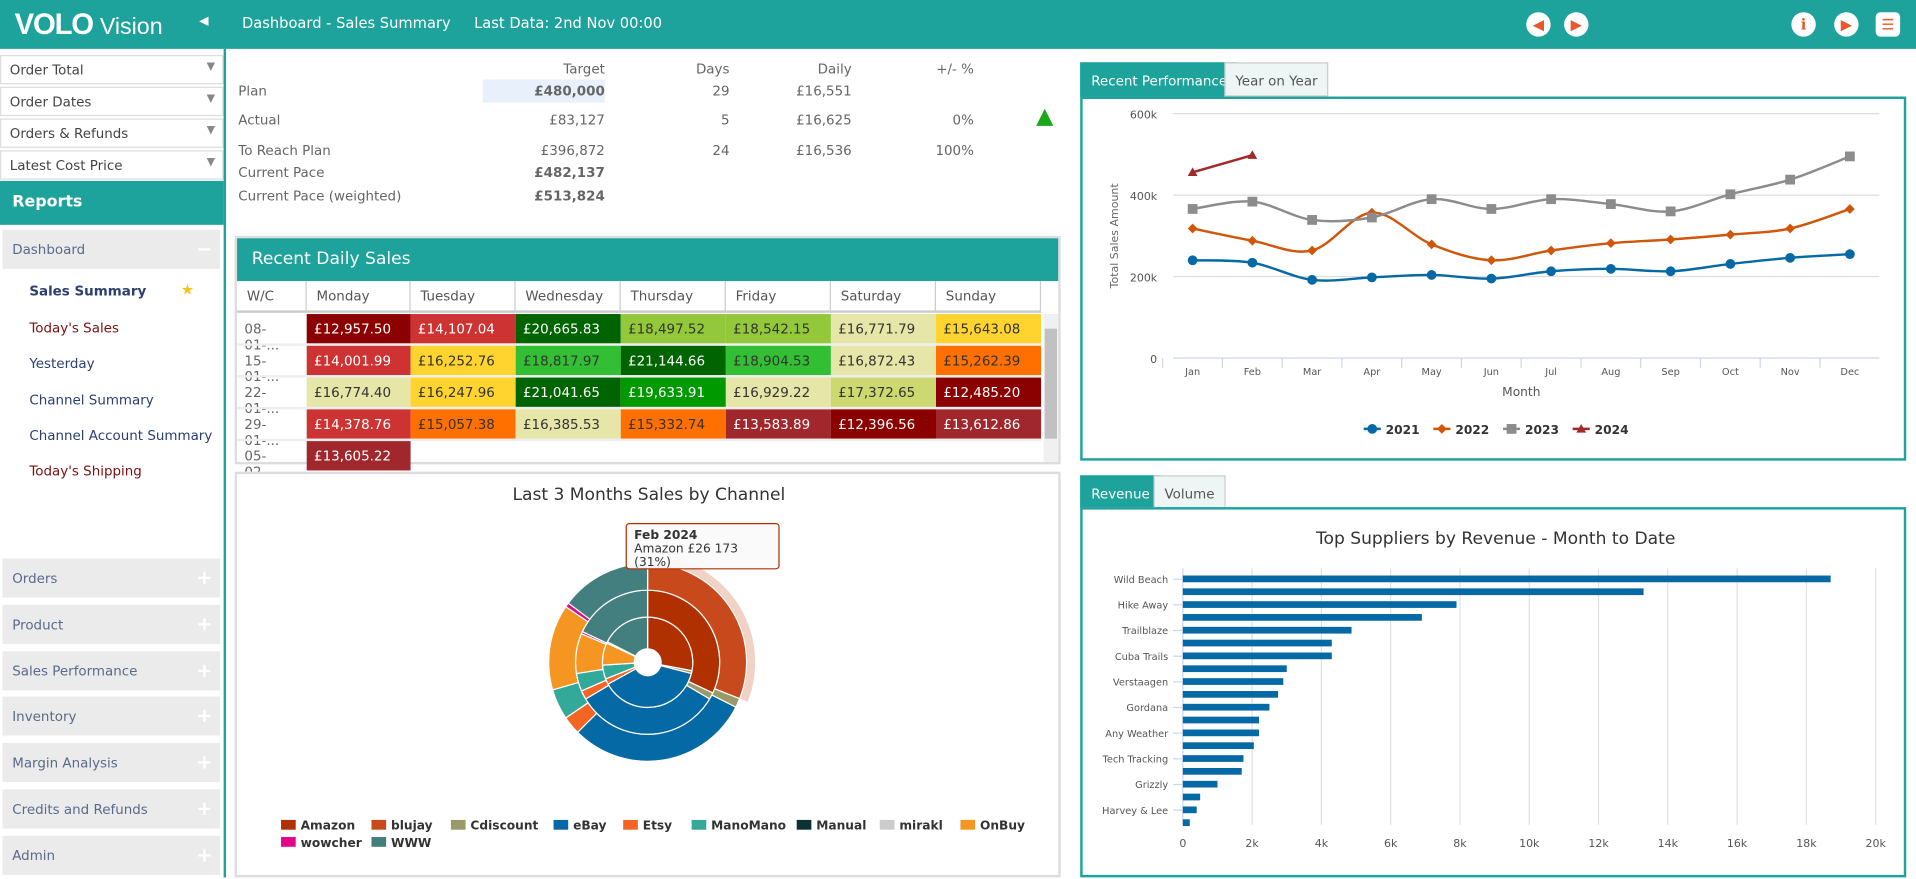  Describe the element at coordinates (504, 826) in the screenshot. I see `legend-item: Cdiscount` at that location.